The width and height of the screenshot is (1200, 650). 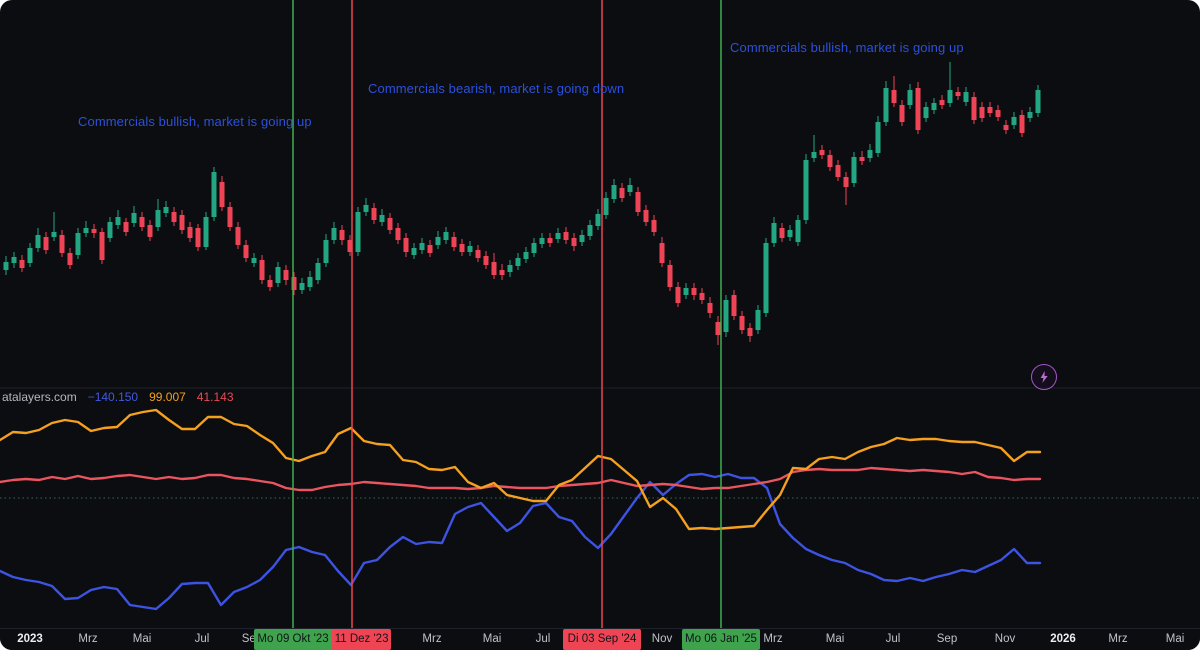 I want to click on lightning-button, so click(x=1044, y=377).